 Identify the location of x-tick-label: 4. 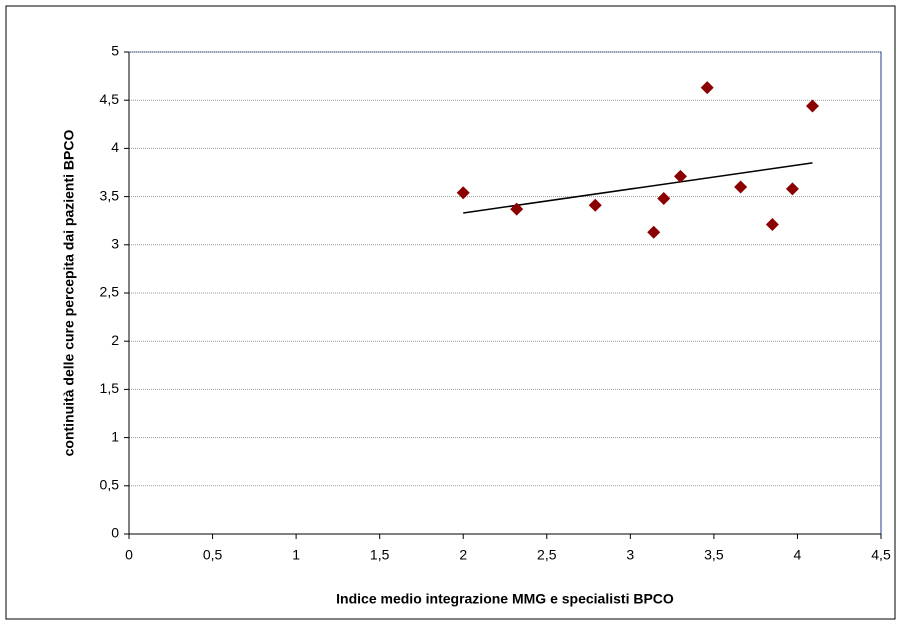
(798, 555).